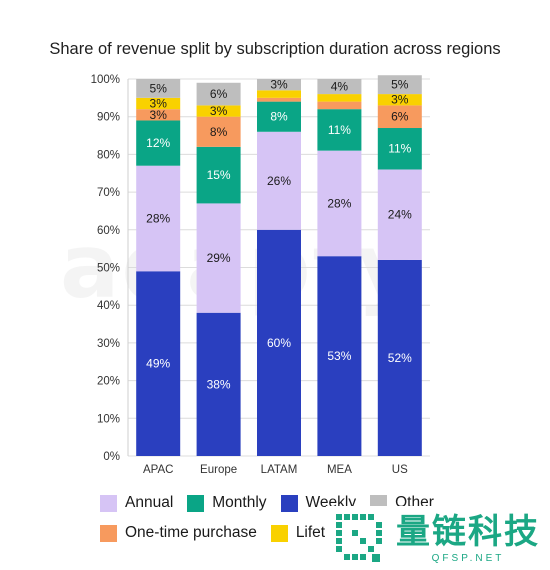 The height and width of the screenshot is (570, 550). What do you see at coordinates (218, 470) in the screenshot?
I see `x-tick-label: Europe` at bounding box center [218, 470].